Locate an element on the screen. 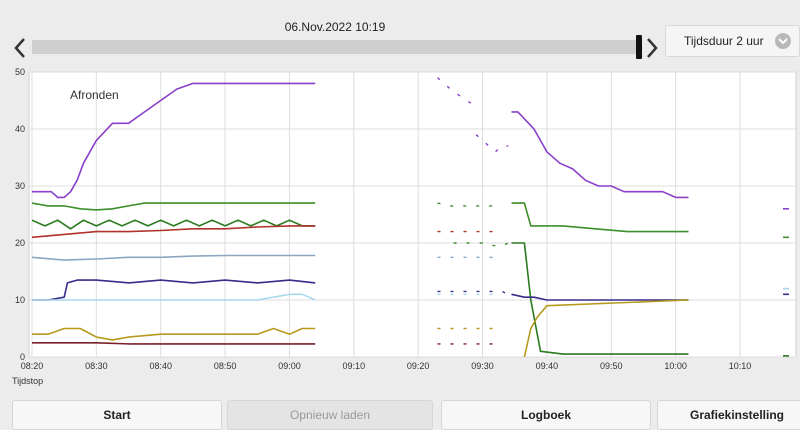  chart-settings-button: Grafiekinstelling is located at coordinates (728, 415).